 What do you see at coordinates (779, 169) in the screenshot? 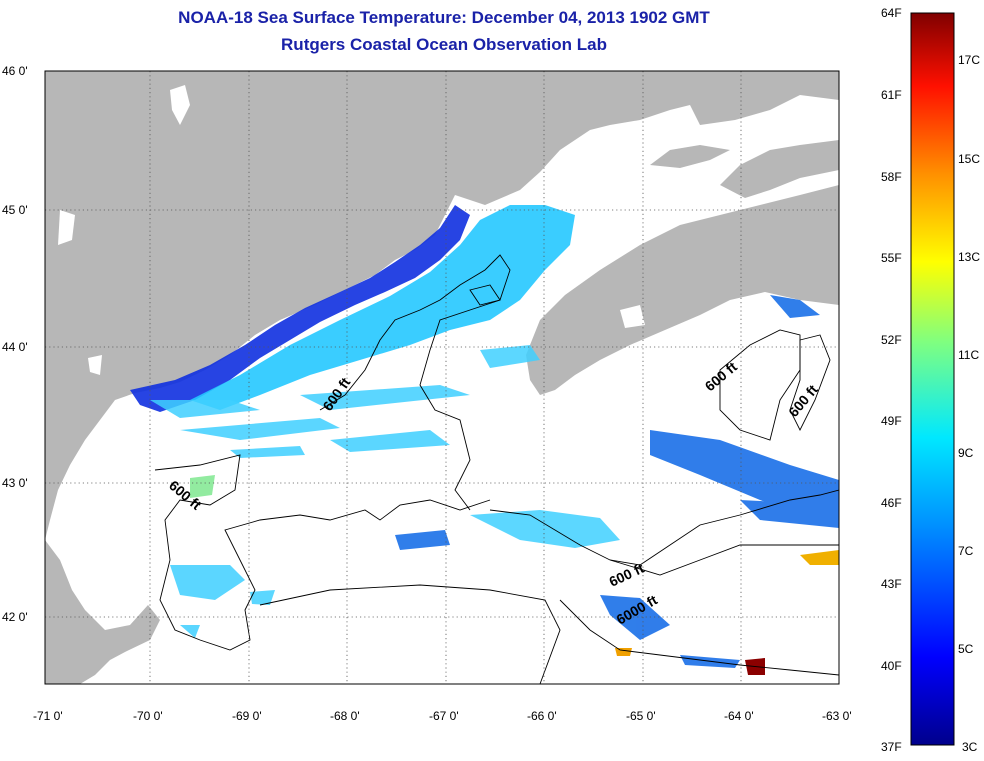
I see `land-cape-breton` at bounding box center [779, 169].